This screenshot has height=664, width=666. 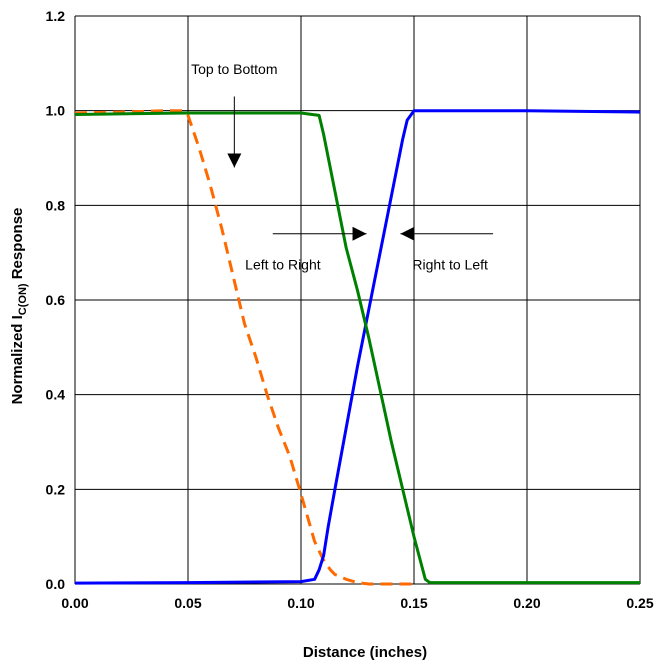 I want to click on annotations: Top to Bottom Left to Right Right to Left, so click(x=342, y=167).